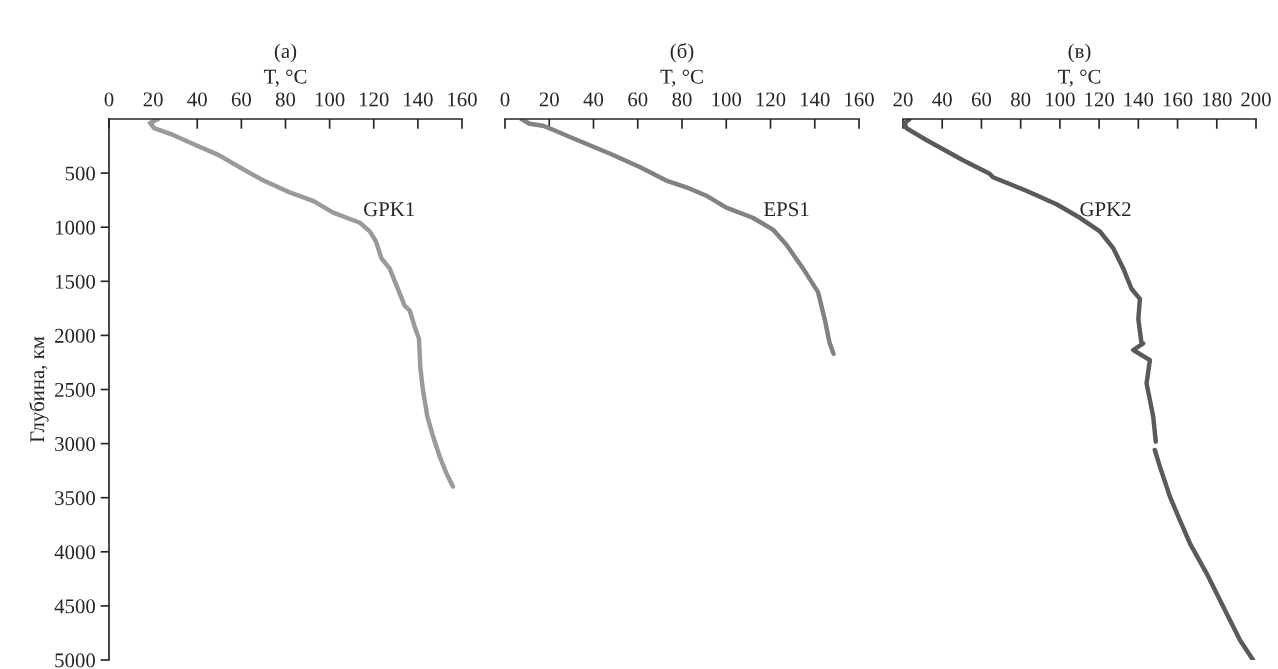 This screenshot has height=669, width=1278. Describe the element at coordinates (75, 498) in the screenshot. I see `y-tick-label: 3500` at that location.